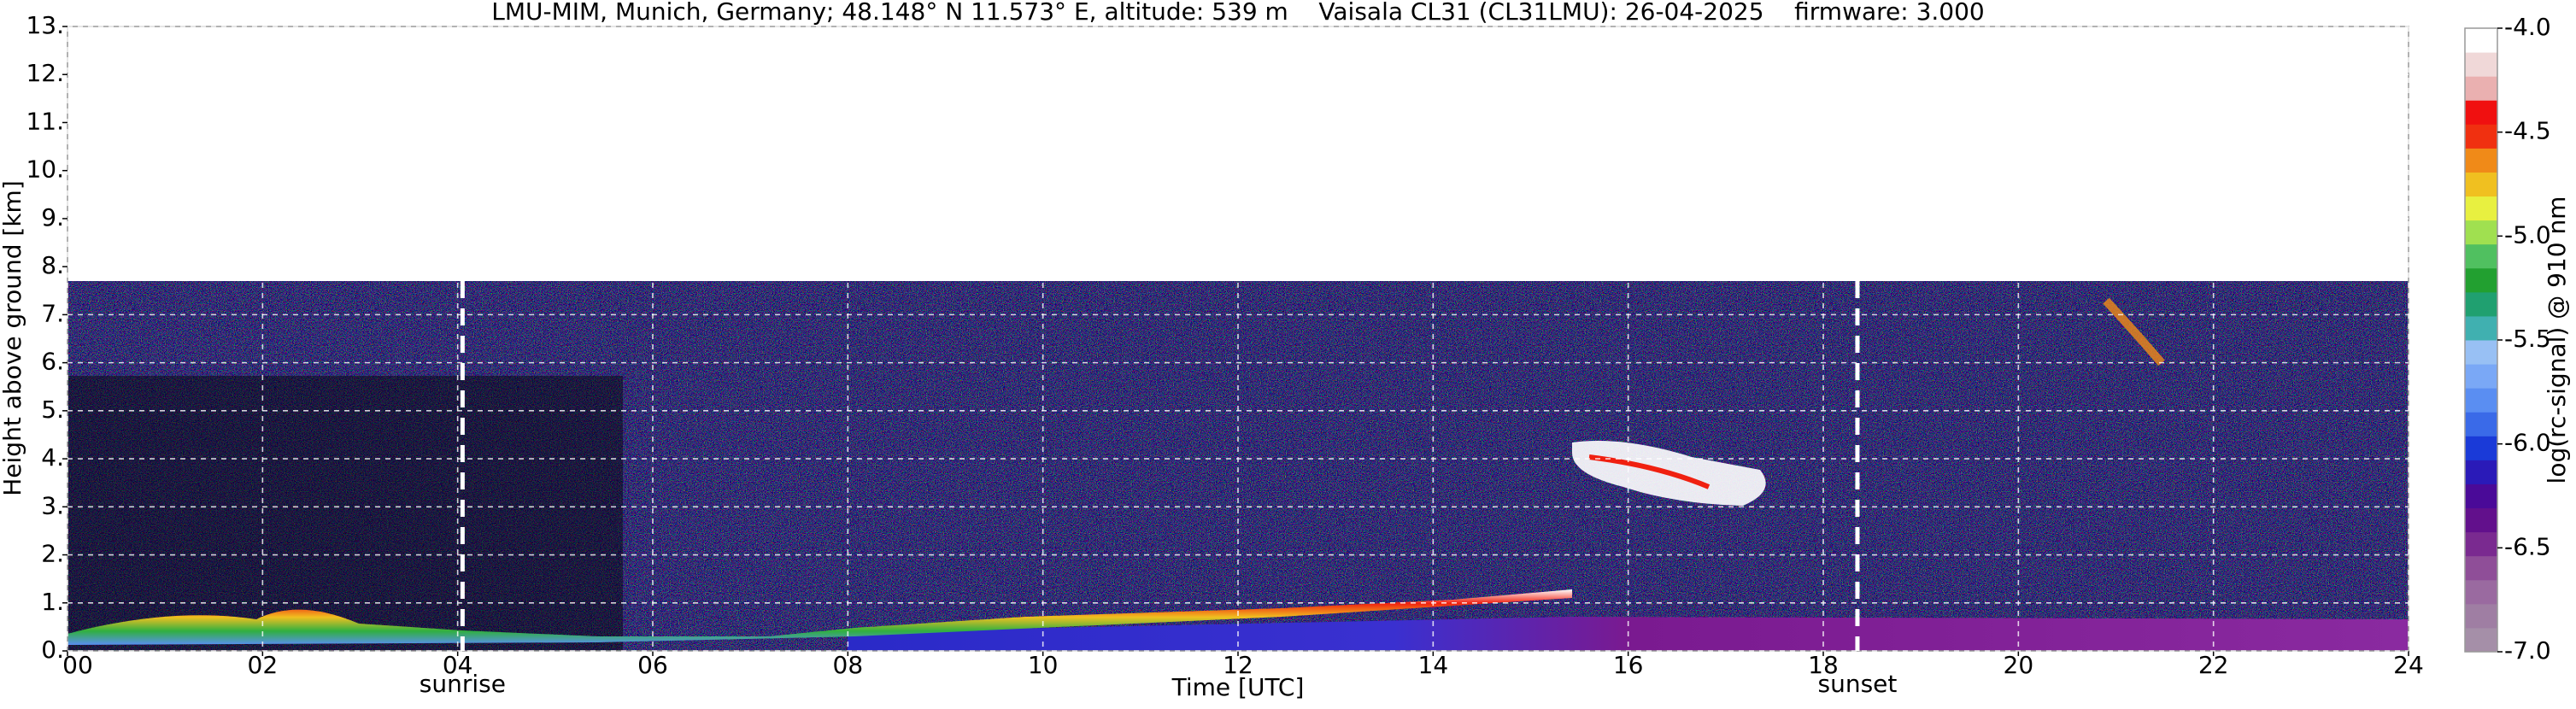  I want to click on x-tick-label: 16, so click(1628, 665).